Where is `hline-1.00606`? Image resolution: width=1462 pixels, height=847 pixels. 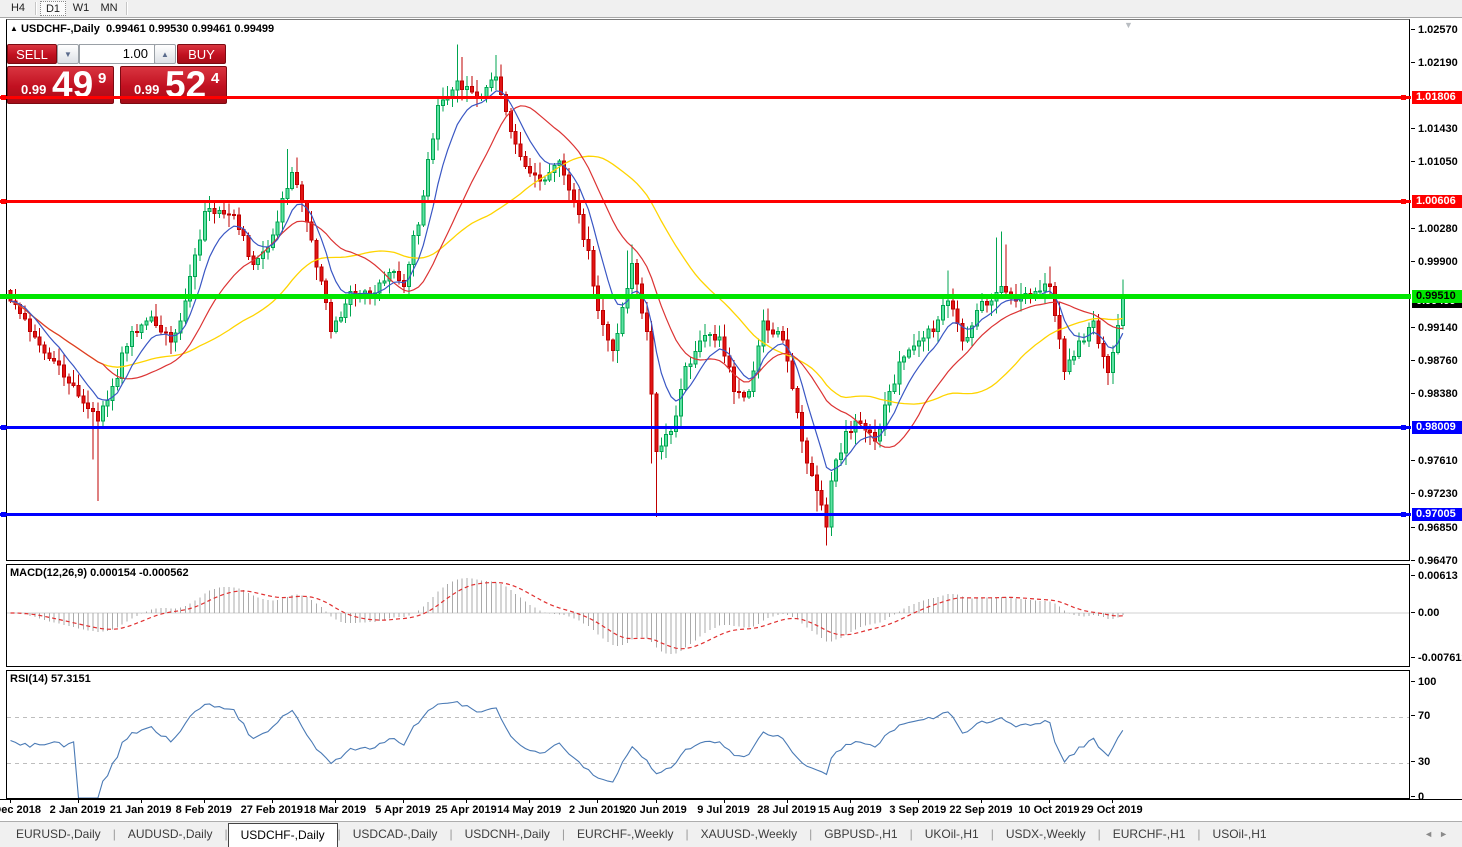
hline-1.00606 is located at coordinates (705, 201).